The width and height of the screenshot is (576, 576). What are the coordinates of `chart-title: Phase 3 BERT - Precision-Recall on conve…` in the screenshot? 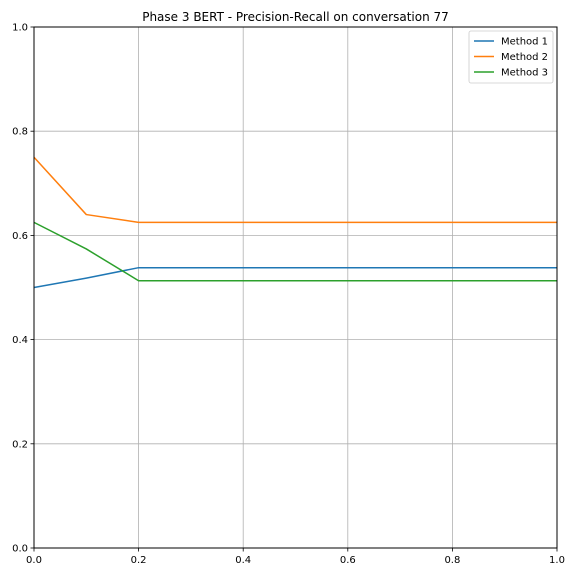 It's located at (295, 17).